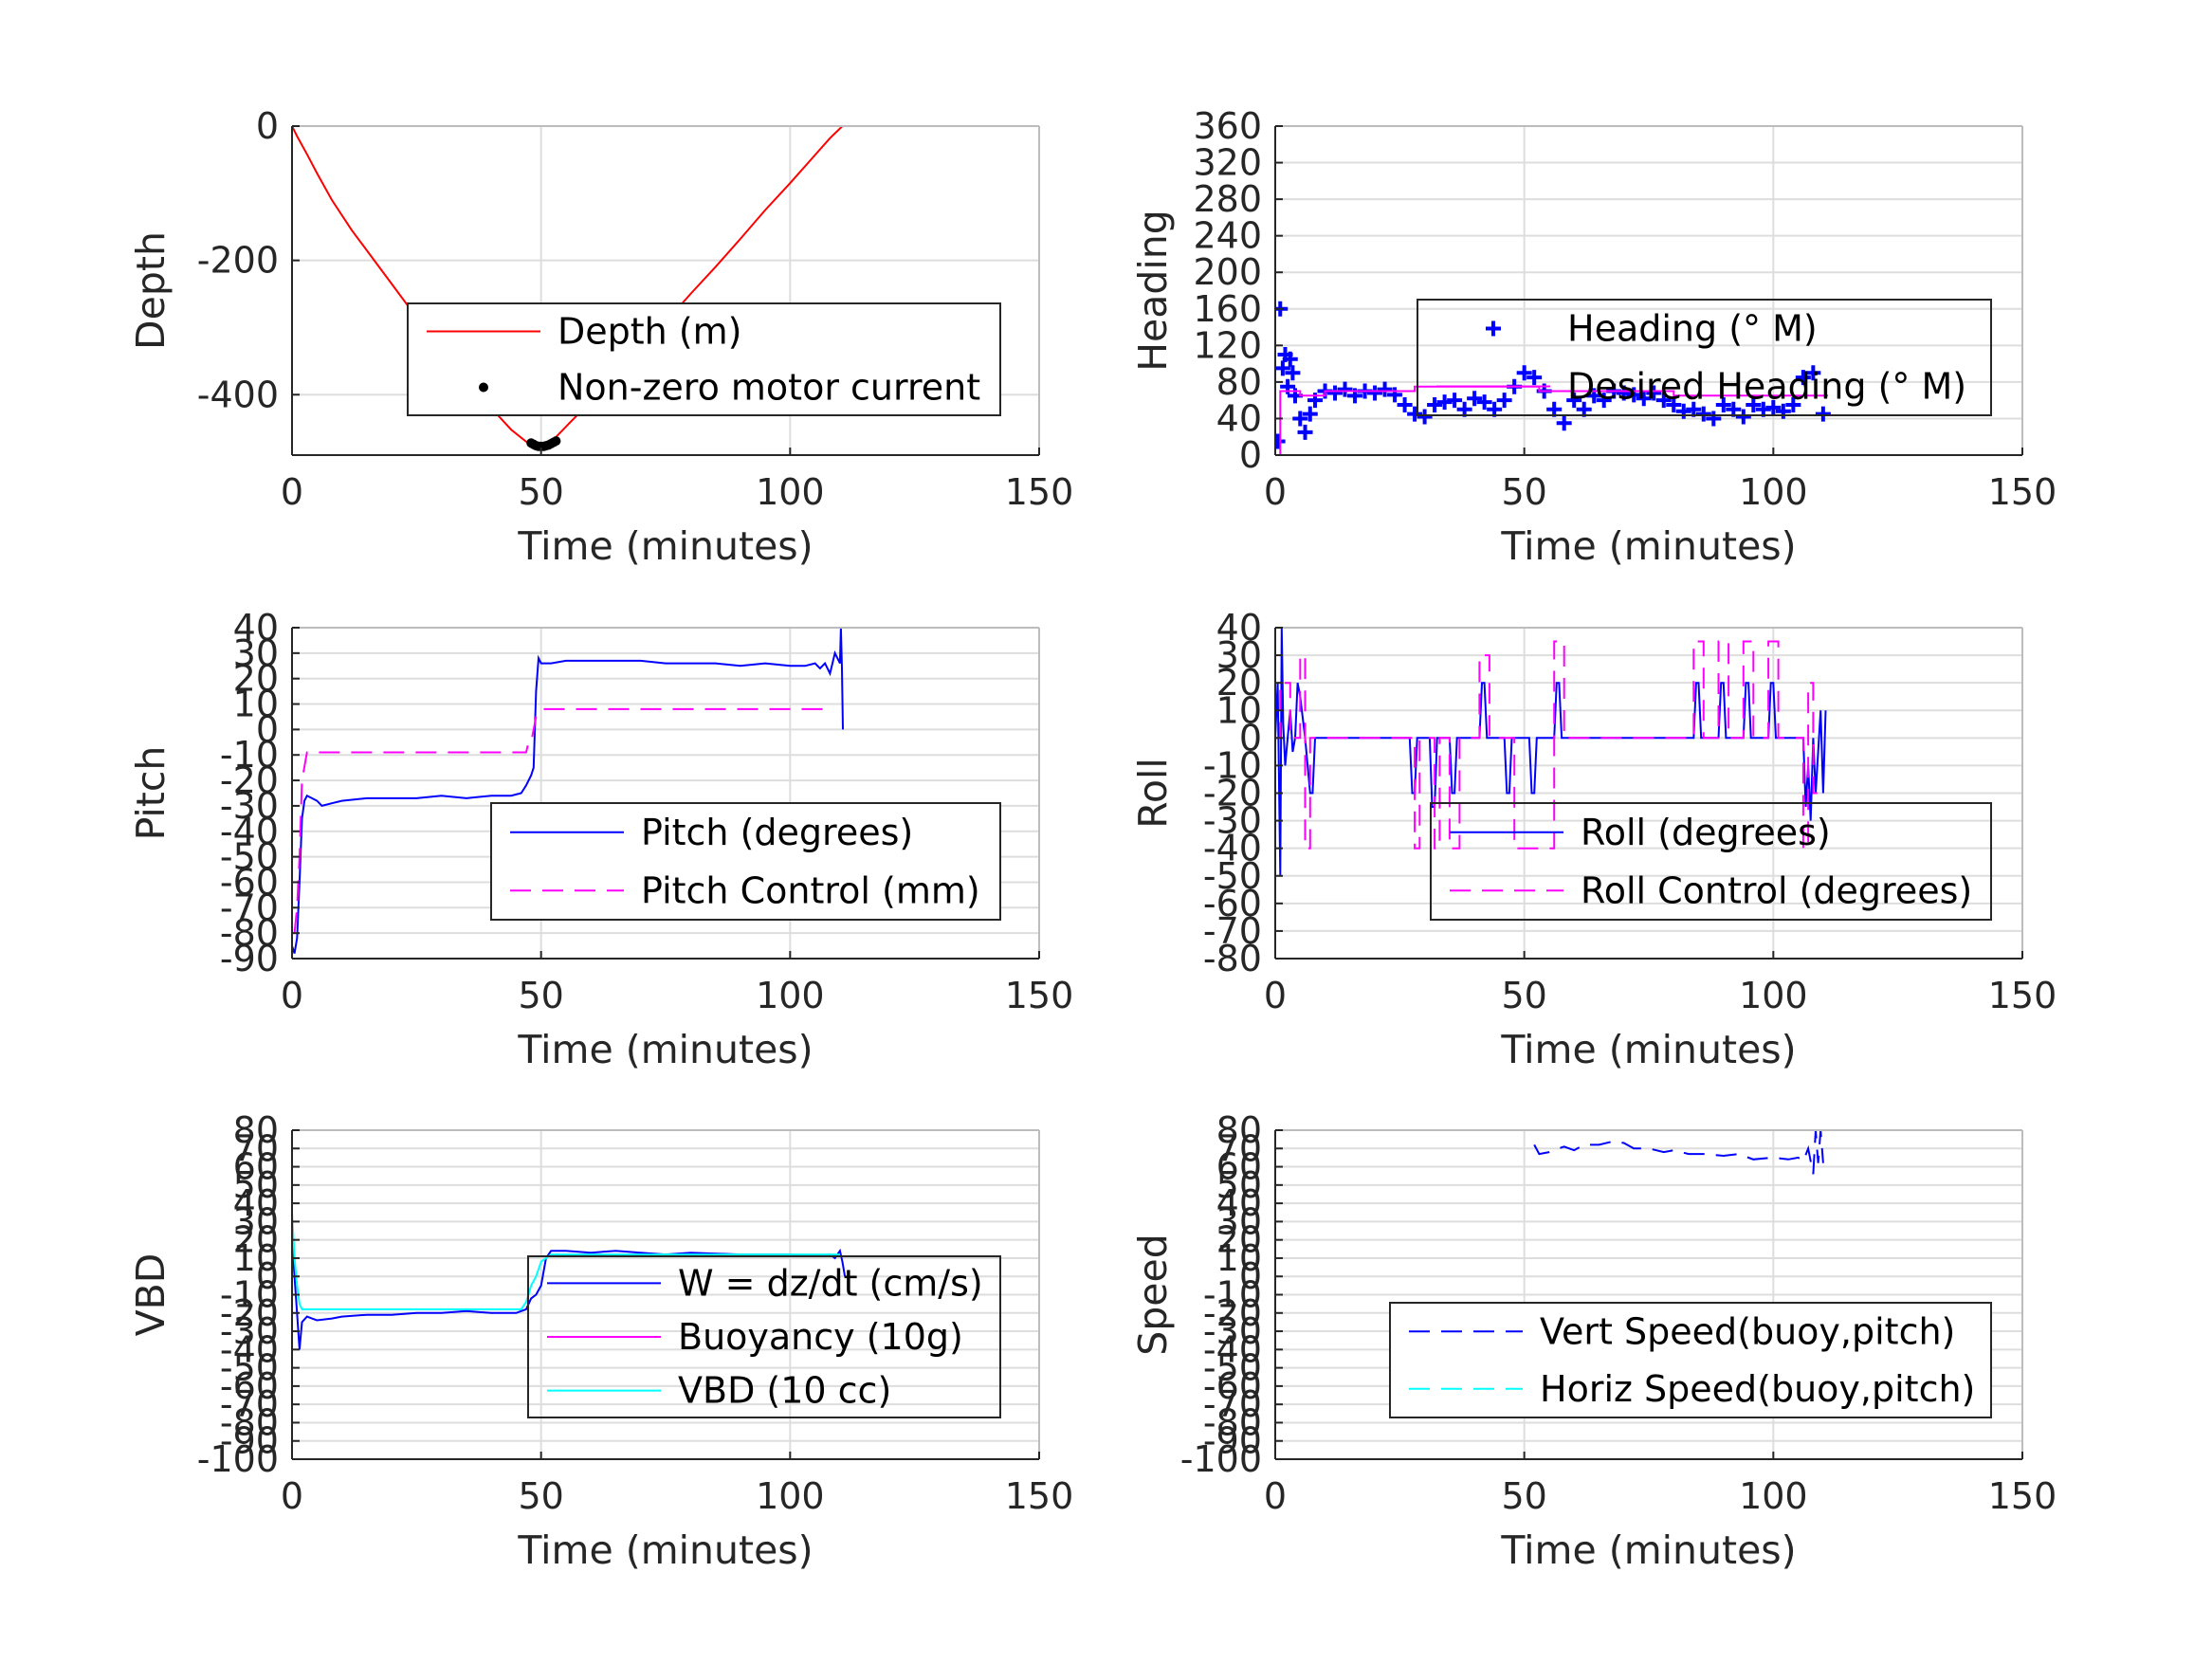 Image resolution: width=2212 pixels, height=1664 pixels. Describe the element at coordinates (1692, 329) in the screenshot. I see `legend-label: Heading (° M)` at that location.